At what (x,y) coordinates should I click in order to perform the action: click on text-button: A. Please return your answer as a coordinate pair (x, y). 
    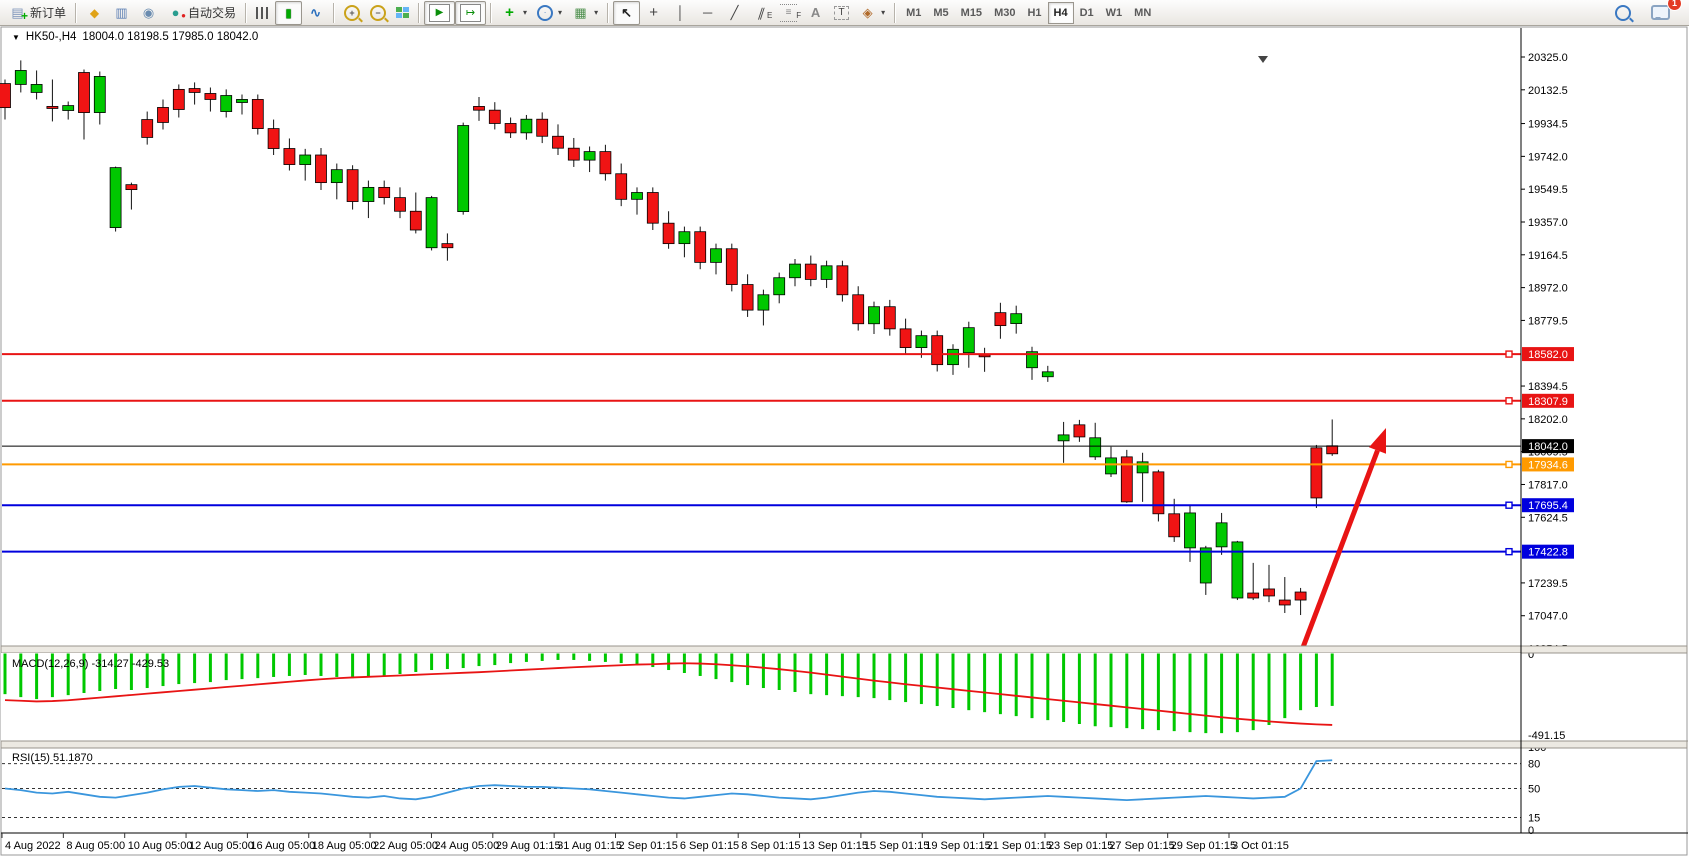
    Looking at the image, I should click on (815, 13).